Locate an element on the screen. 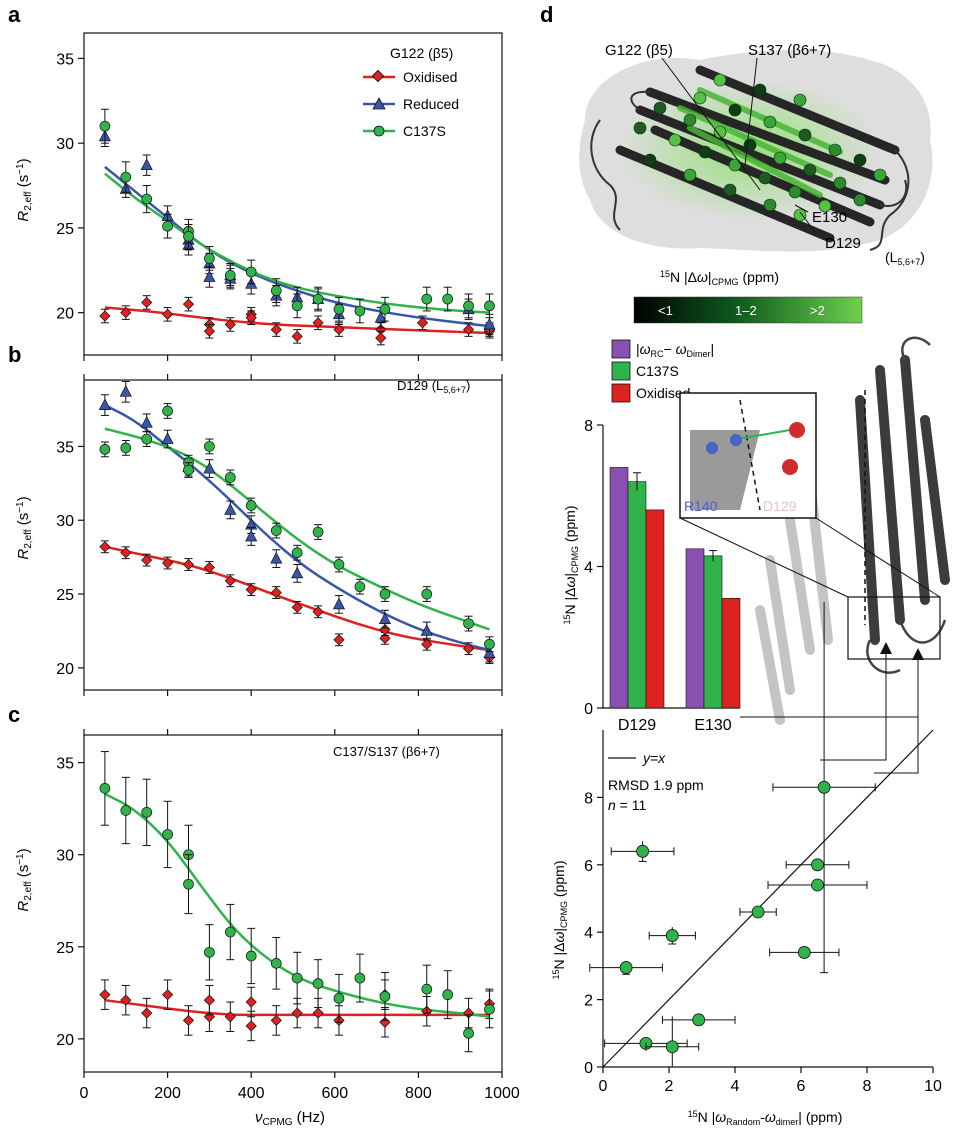  chart-c-fit-c137s is located at coordinates (297, 905).